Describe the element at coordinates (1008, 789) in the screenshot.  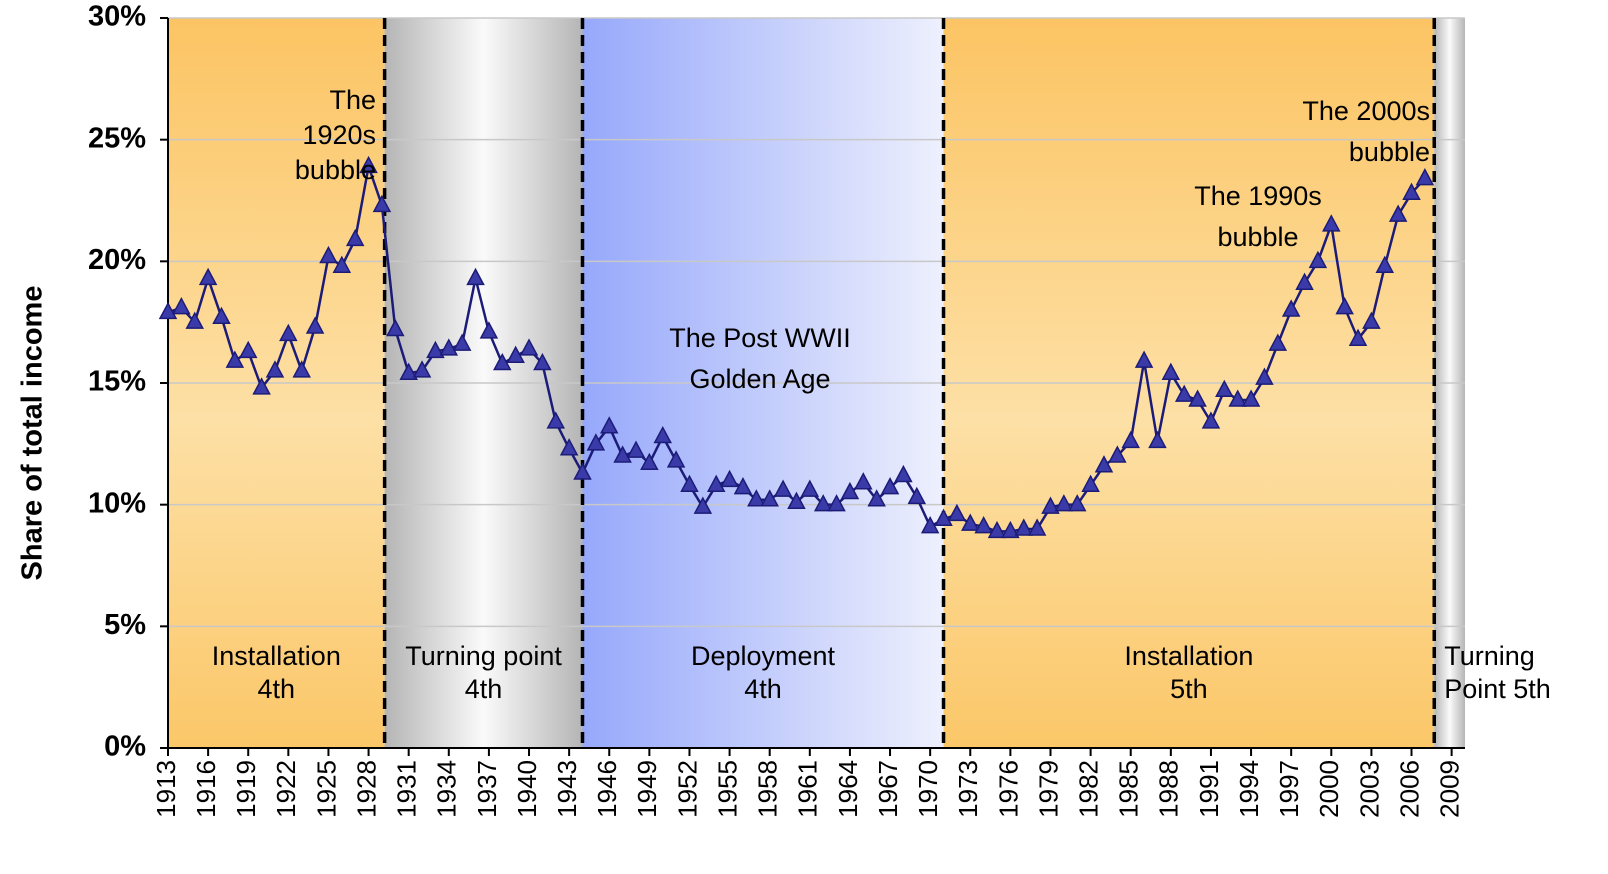
I see `x-tick-label: 1976` at that location.